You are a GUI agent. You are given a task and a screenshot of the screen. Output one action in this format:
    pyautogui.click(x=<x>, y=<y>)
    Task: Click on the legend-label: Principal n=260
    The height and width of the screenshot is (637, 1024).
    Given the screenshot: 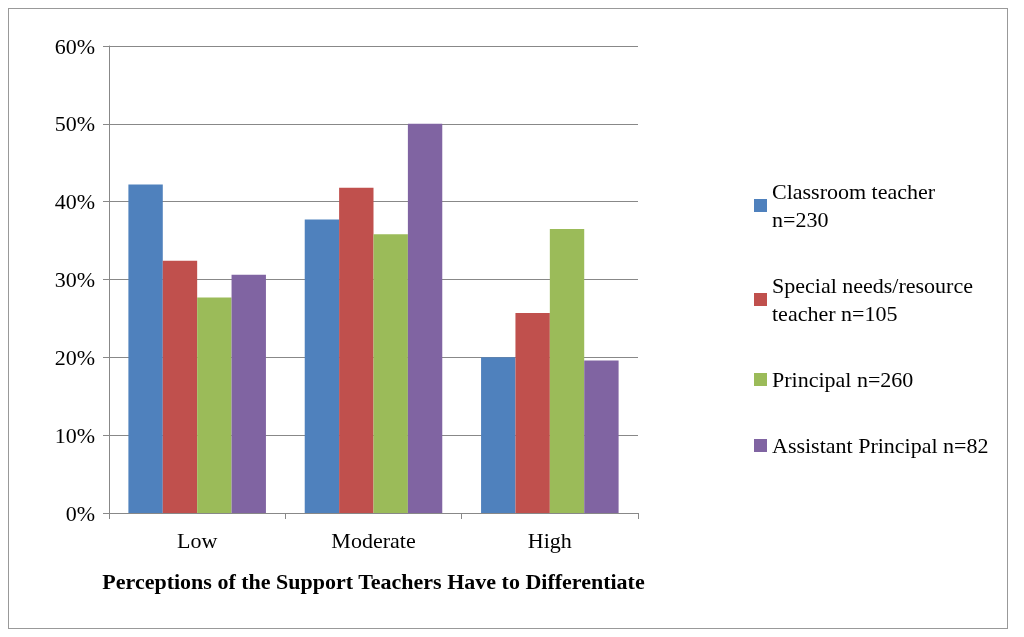 What is the action you would take?
    pyautogui.click(x=843, y=379)
    